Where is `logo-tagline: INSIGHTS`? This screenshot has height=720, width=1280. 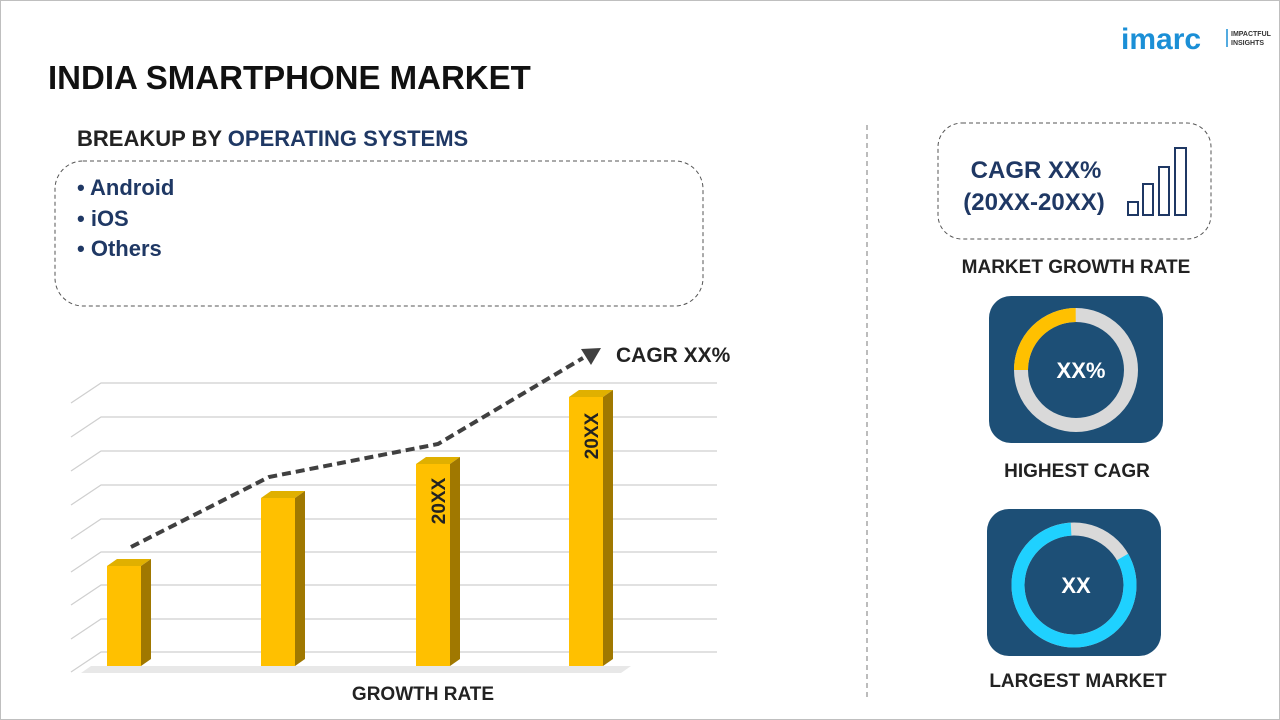 logo-tagline: INSIGHTS is located at coordinates (1247, 43).